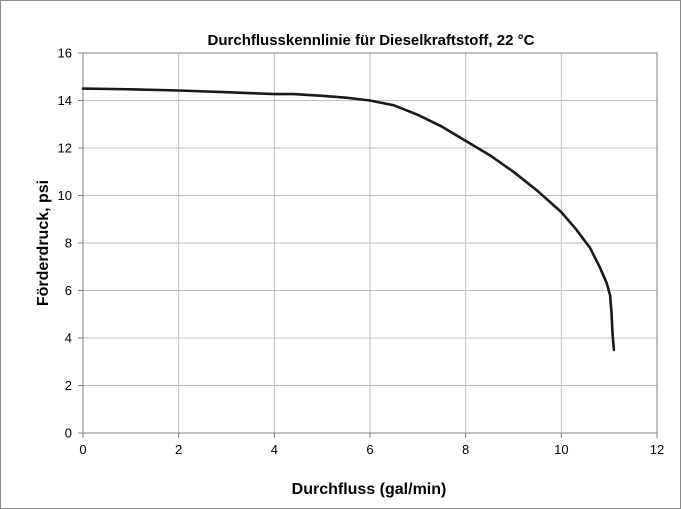 This screenshot has width=681, height=509. I want to click on x-tick-label: 0, so click(82, 449).